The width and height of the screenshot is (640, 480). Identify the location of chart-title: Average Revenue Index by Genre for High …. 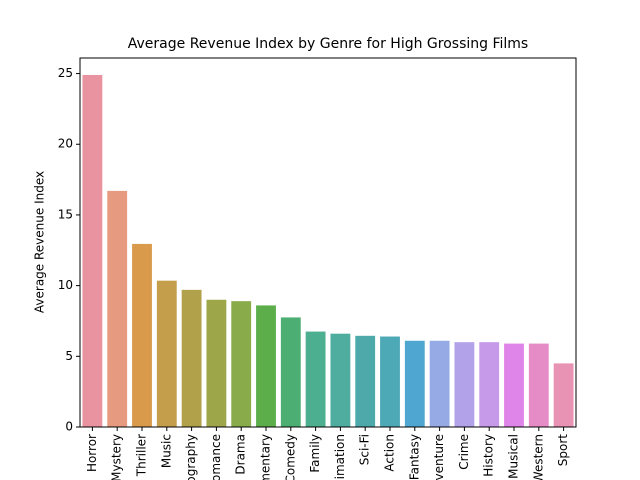
(328, 44).